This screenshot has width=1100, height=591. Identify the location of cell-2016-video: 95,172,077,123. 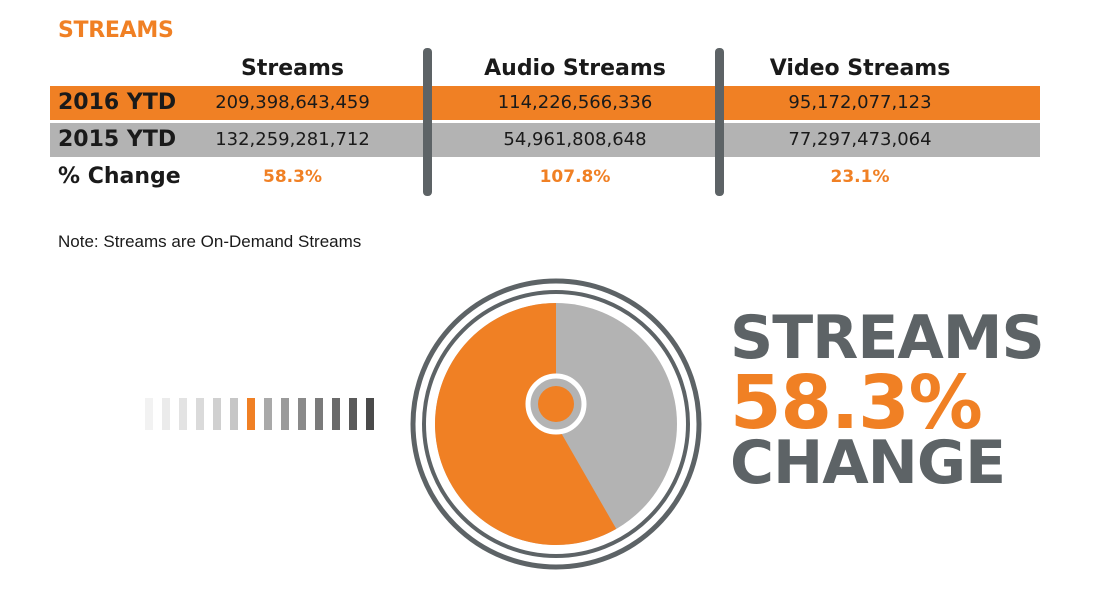
(860, 102).